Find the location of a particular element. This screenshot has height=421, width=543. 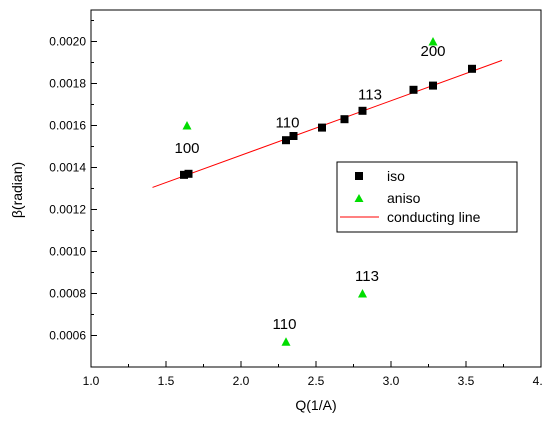

x-tick-label: 1.0 is located at coordinates (91, 381).